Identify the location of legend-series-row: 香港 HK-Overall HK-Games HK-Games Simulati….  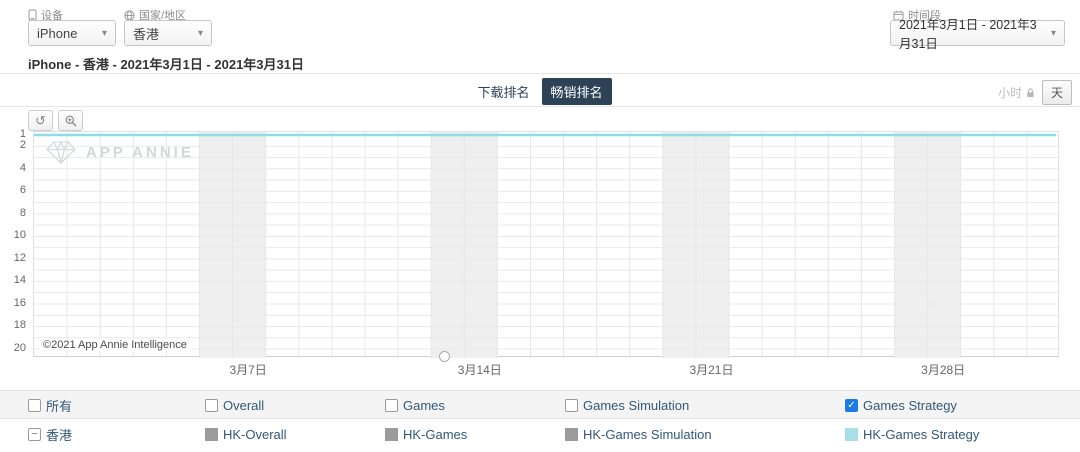
(540, 434).